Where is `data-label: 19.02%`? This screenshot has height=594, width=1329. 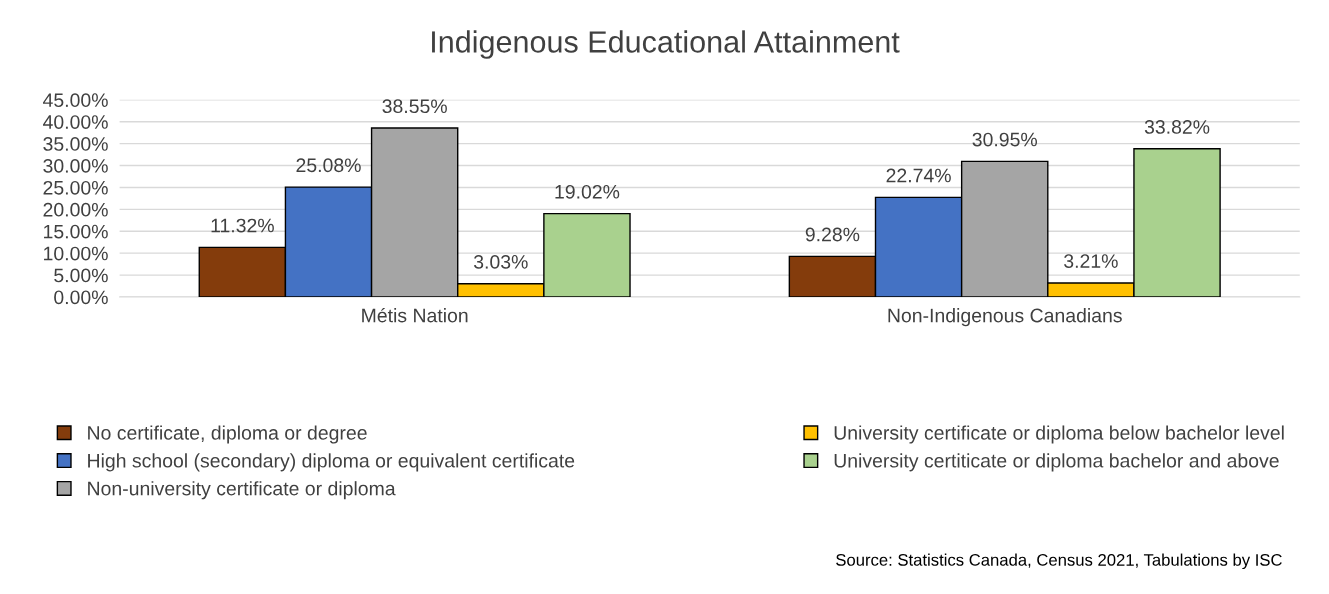
data-label: 19.02% is located at coordinates (587, 191).